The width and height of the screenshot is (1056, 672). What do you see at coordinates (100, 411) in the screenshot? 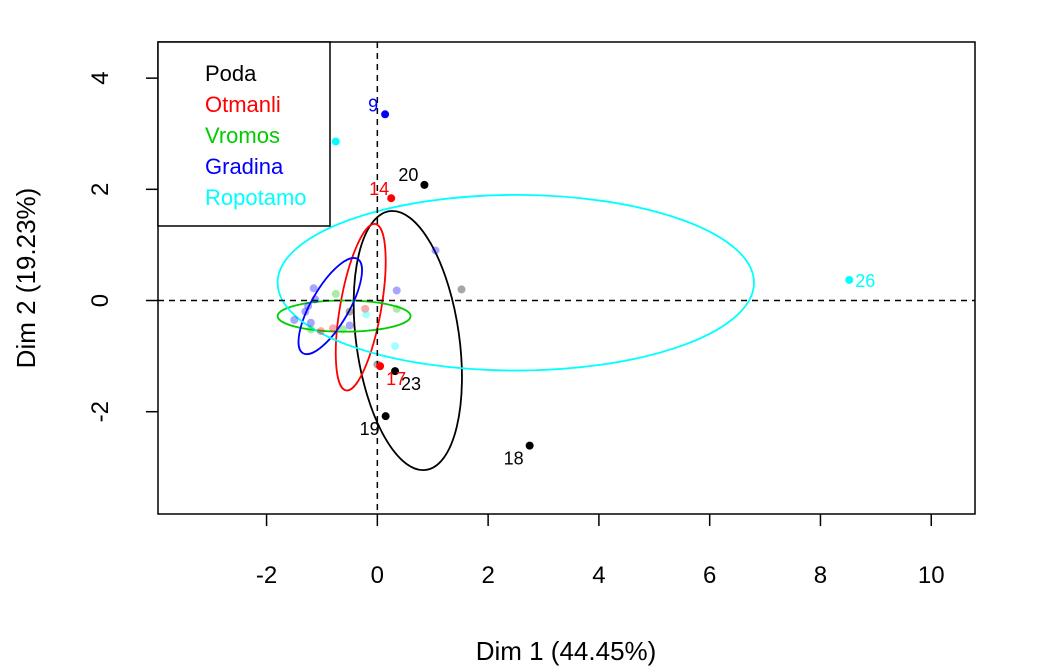
I see `y-tick-label: -2` at bounding box center [100, 411].